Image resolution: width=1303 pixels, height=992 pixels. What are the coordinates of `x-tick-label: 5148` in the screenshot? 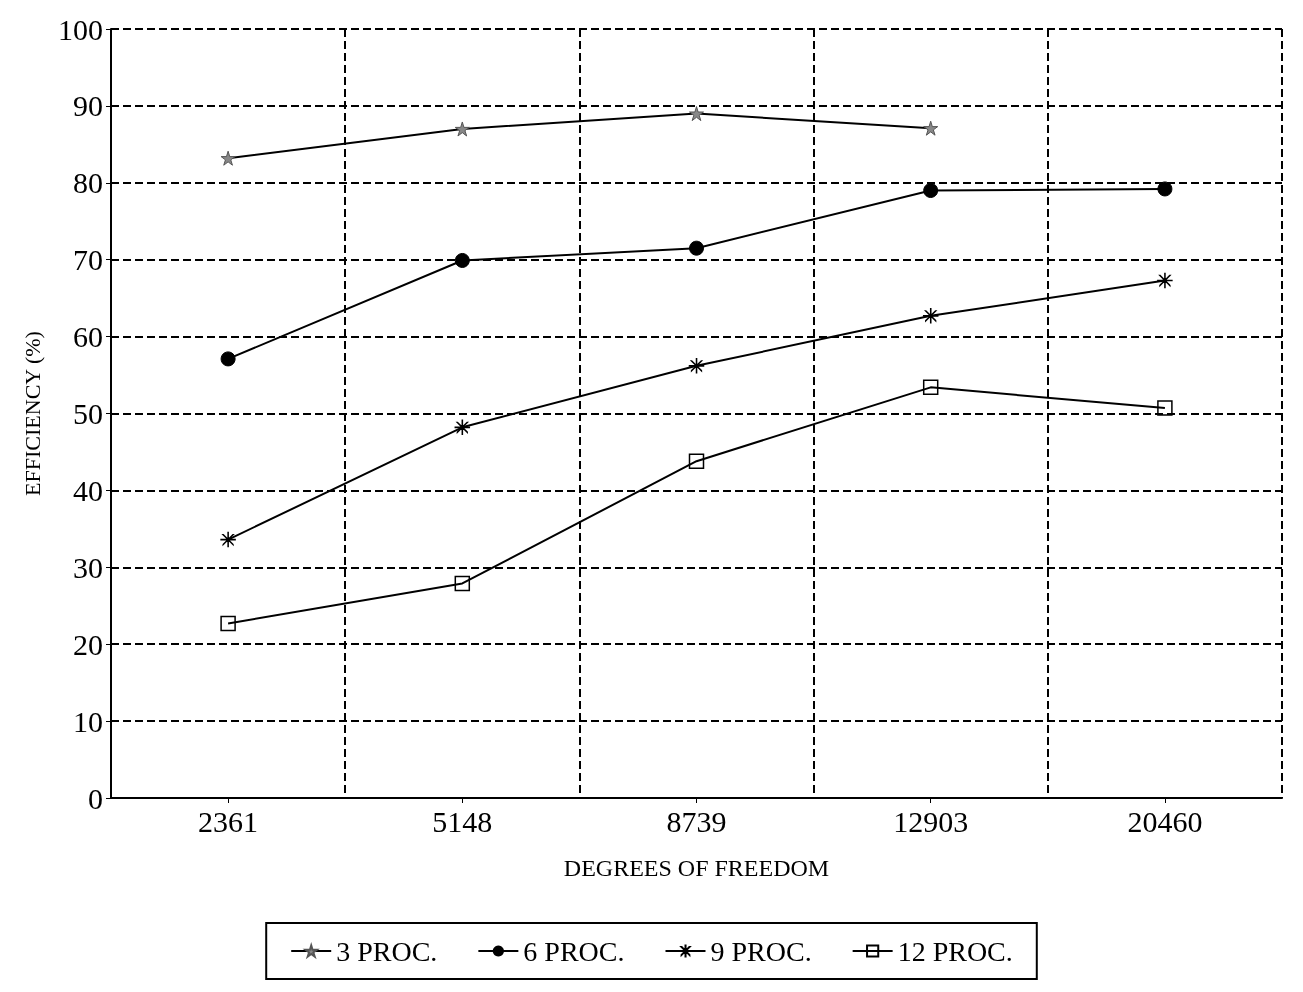 It's located at (462, 821).